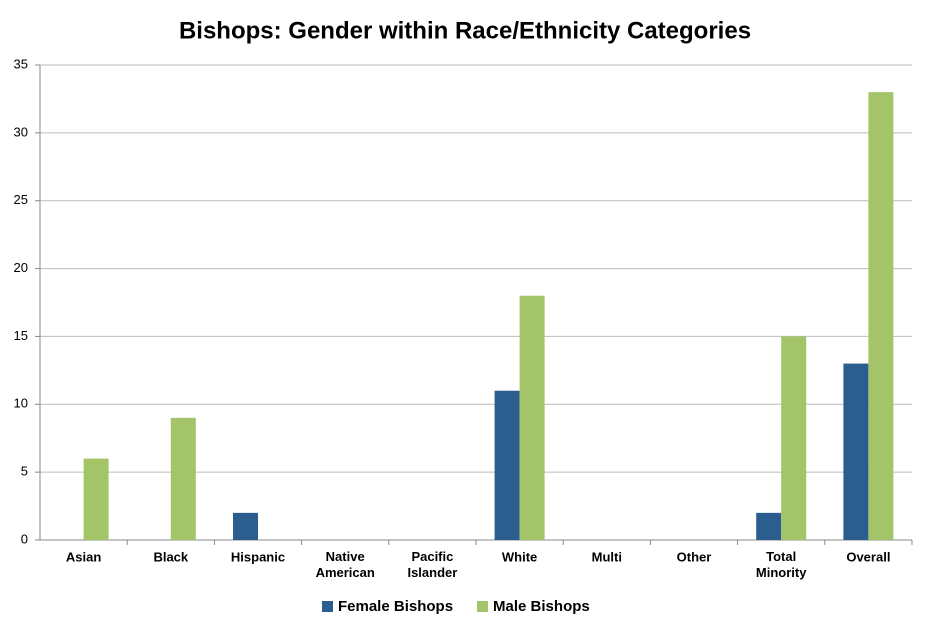  I want to click on y-tick-label: 10, so click(21, 403).